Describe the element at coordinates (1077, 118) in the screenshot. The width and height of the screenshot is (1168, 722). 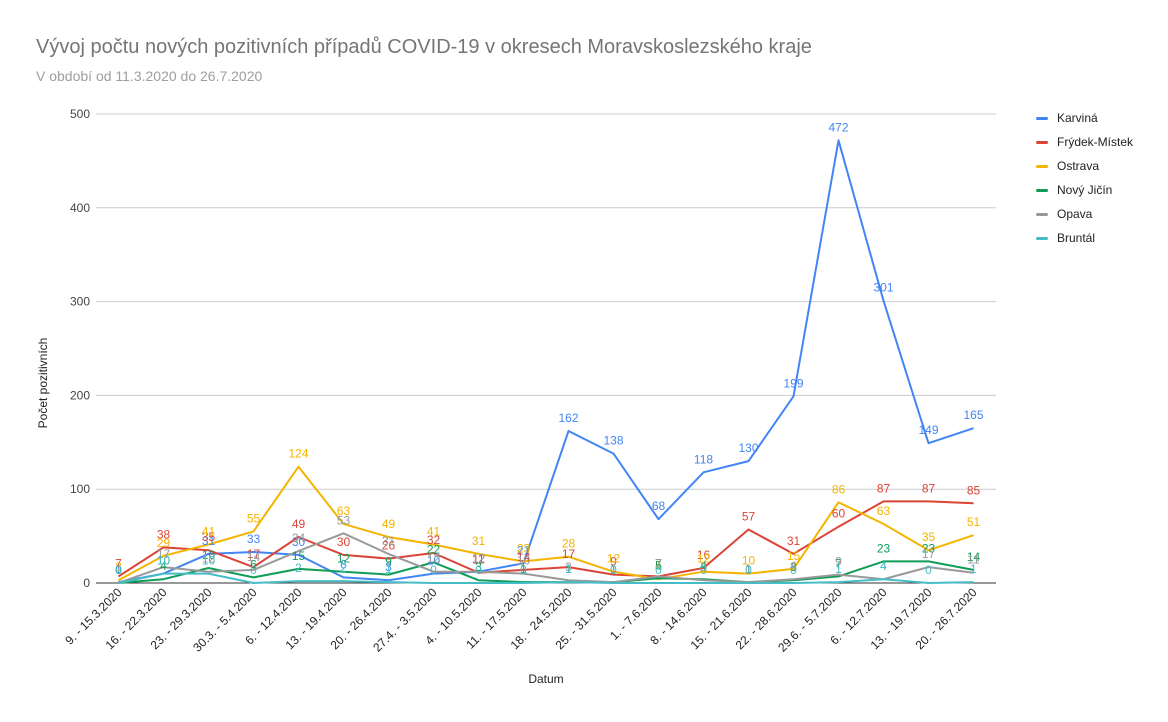
I see `legend-label: Karviná` at that location.